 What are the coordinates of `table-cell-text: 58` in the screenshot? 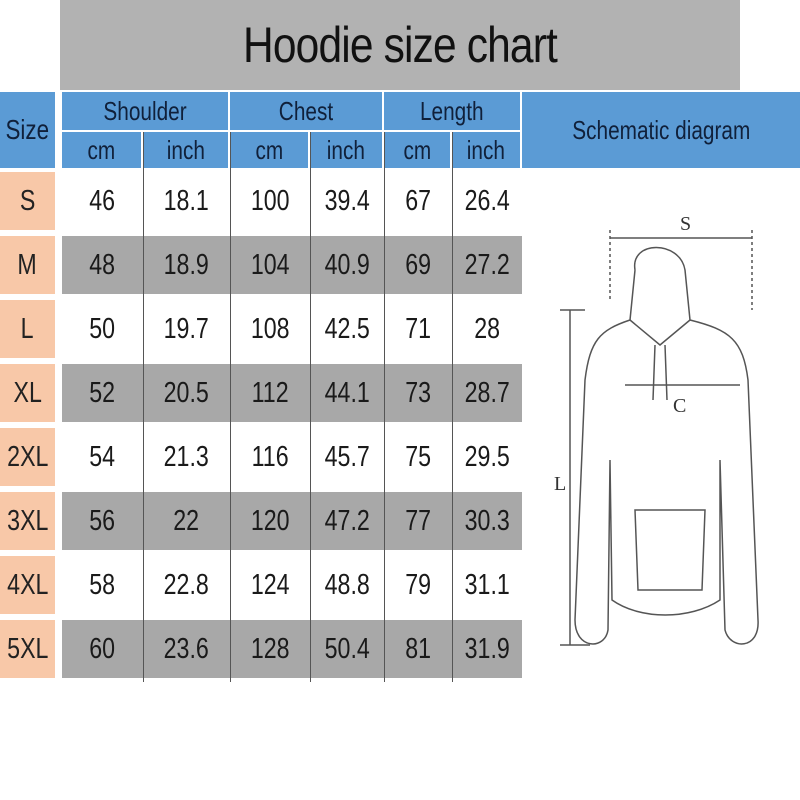 It's located at (102, 584).